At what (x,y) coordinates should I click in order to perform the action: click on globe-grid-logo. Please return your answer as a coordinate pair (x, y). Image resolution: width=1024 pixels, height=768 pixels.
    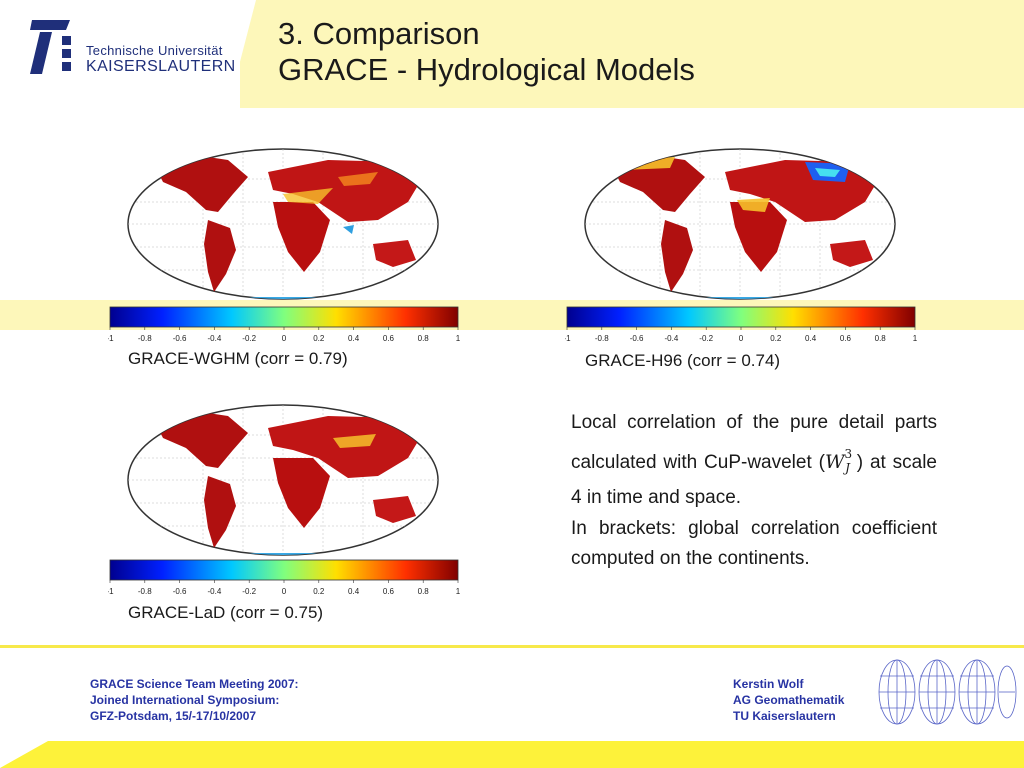
    Looking at the image, I should click on (947, 692).